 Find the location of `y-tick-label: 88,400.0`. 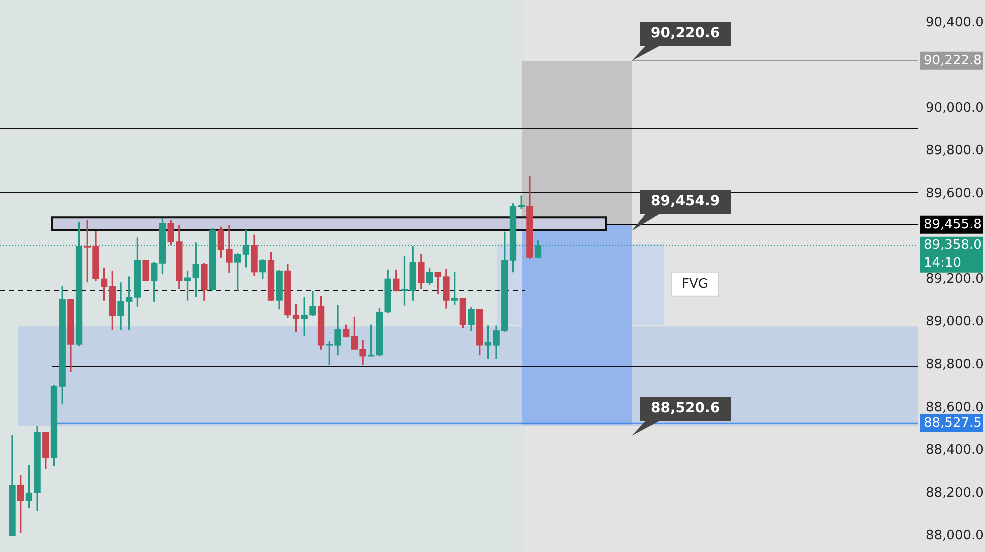

y-tick-label: 88,400.0 is located at coordinates (955, 450).